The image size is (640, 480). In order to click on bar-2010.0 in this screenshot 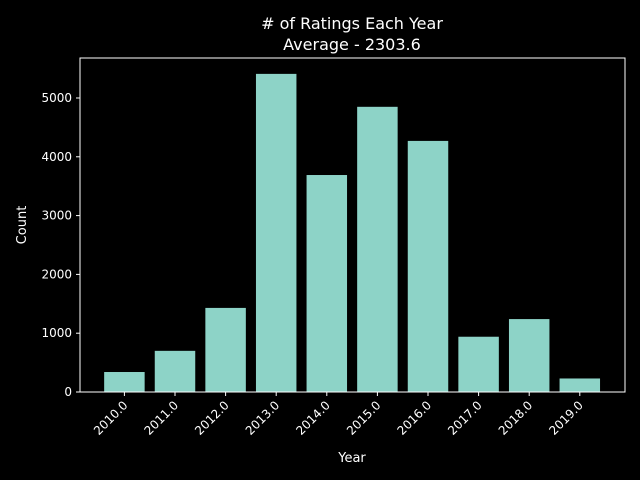, I will do `click(124, 382)`.